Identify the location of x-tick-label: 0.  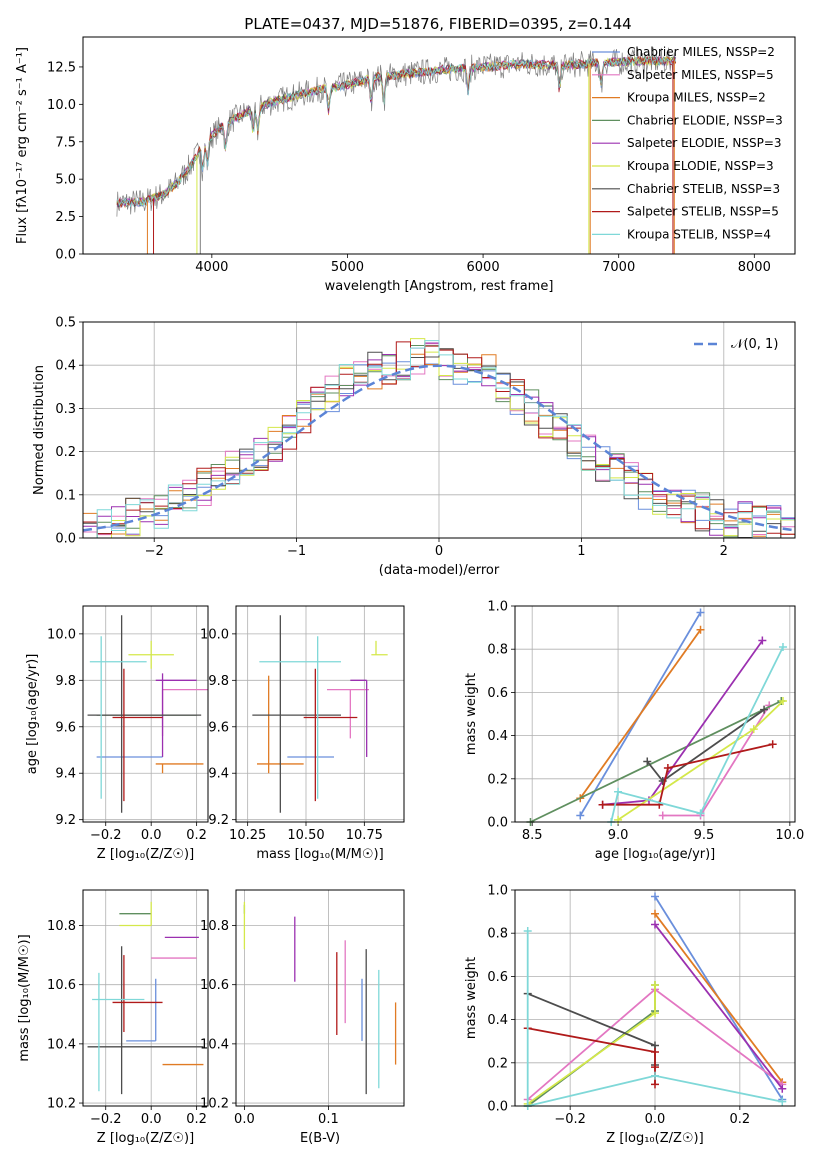
(439, 551).